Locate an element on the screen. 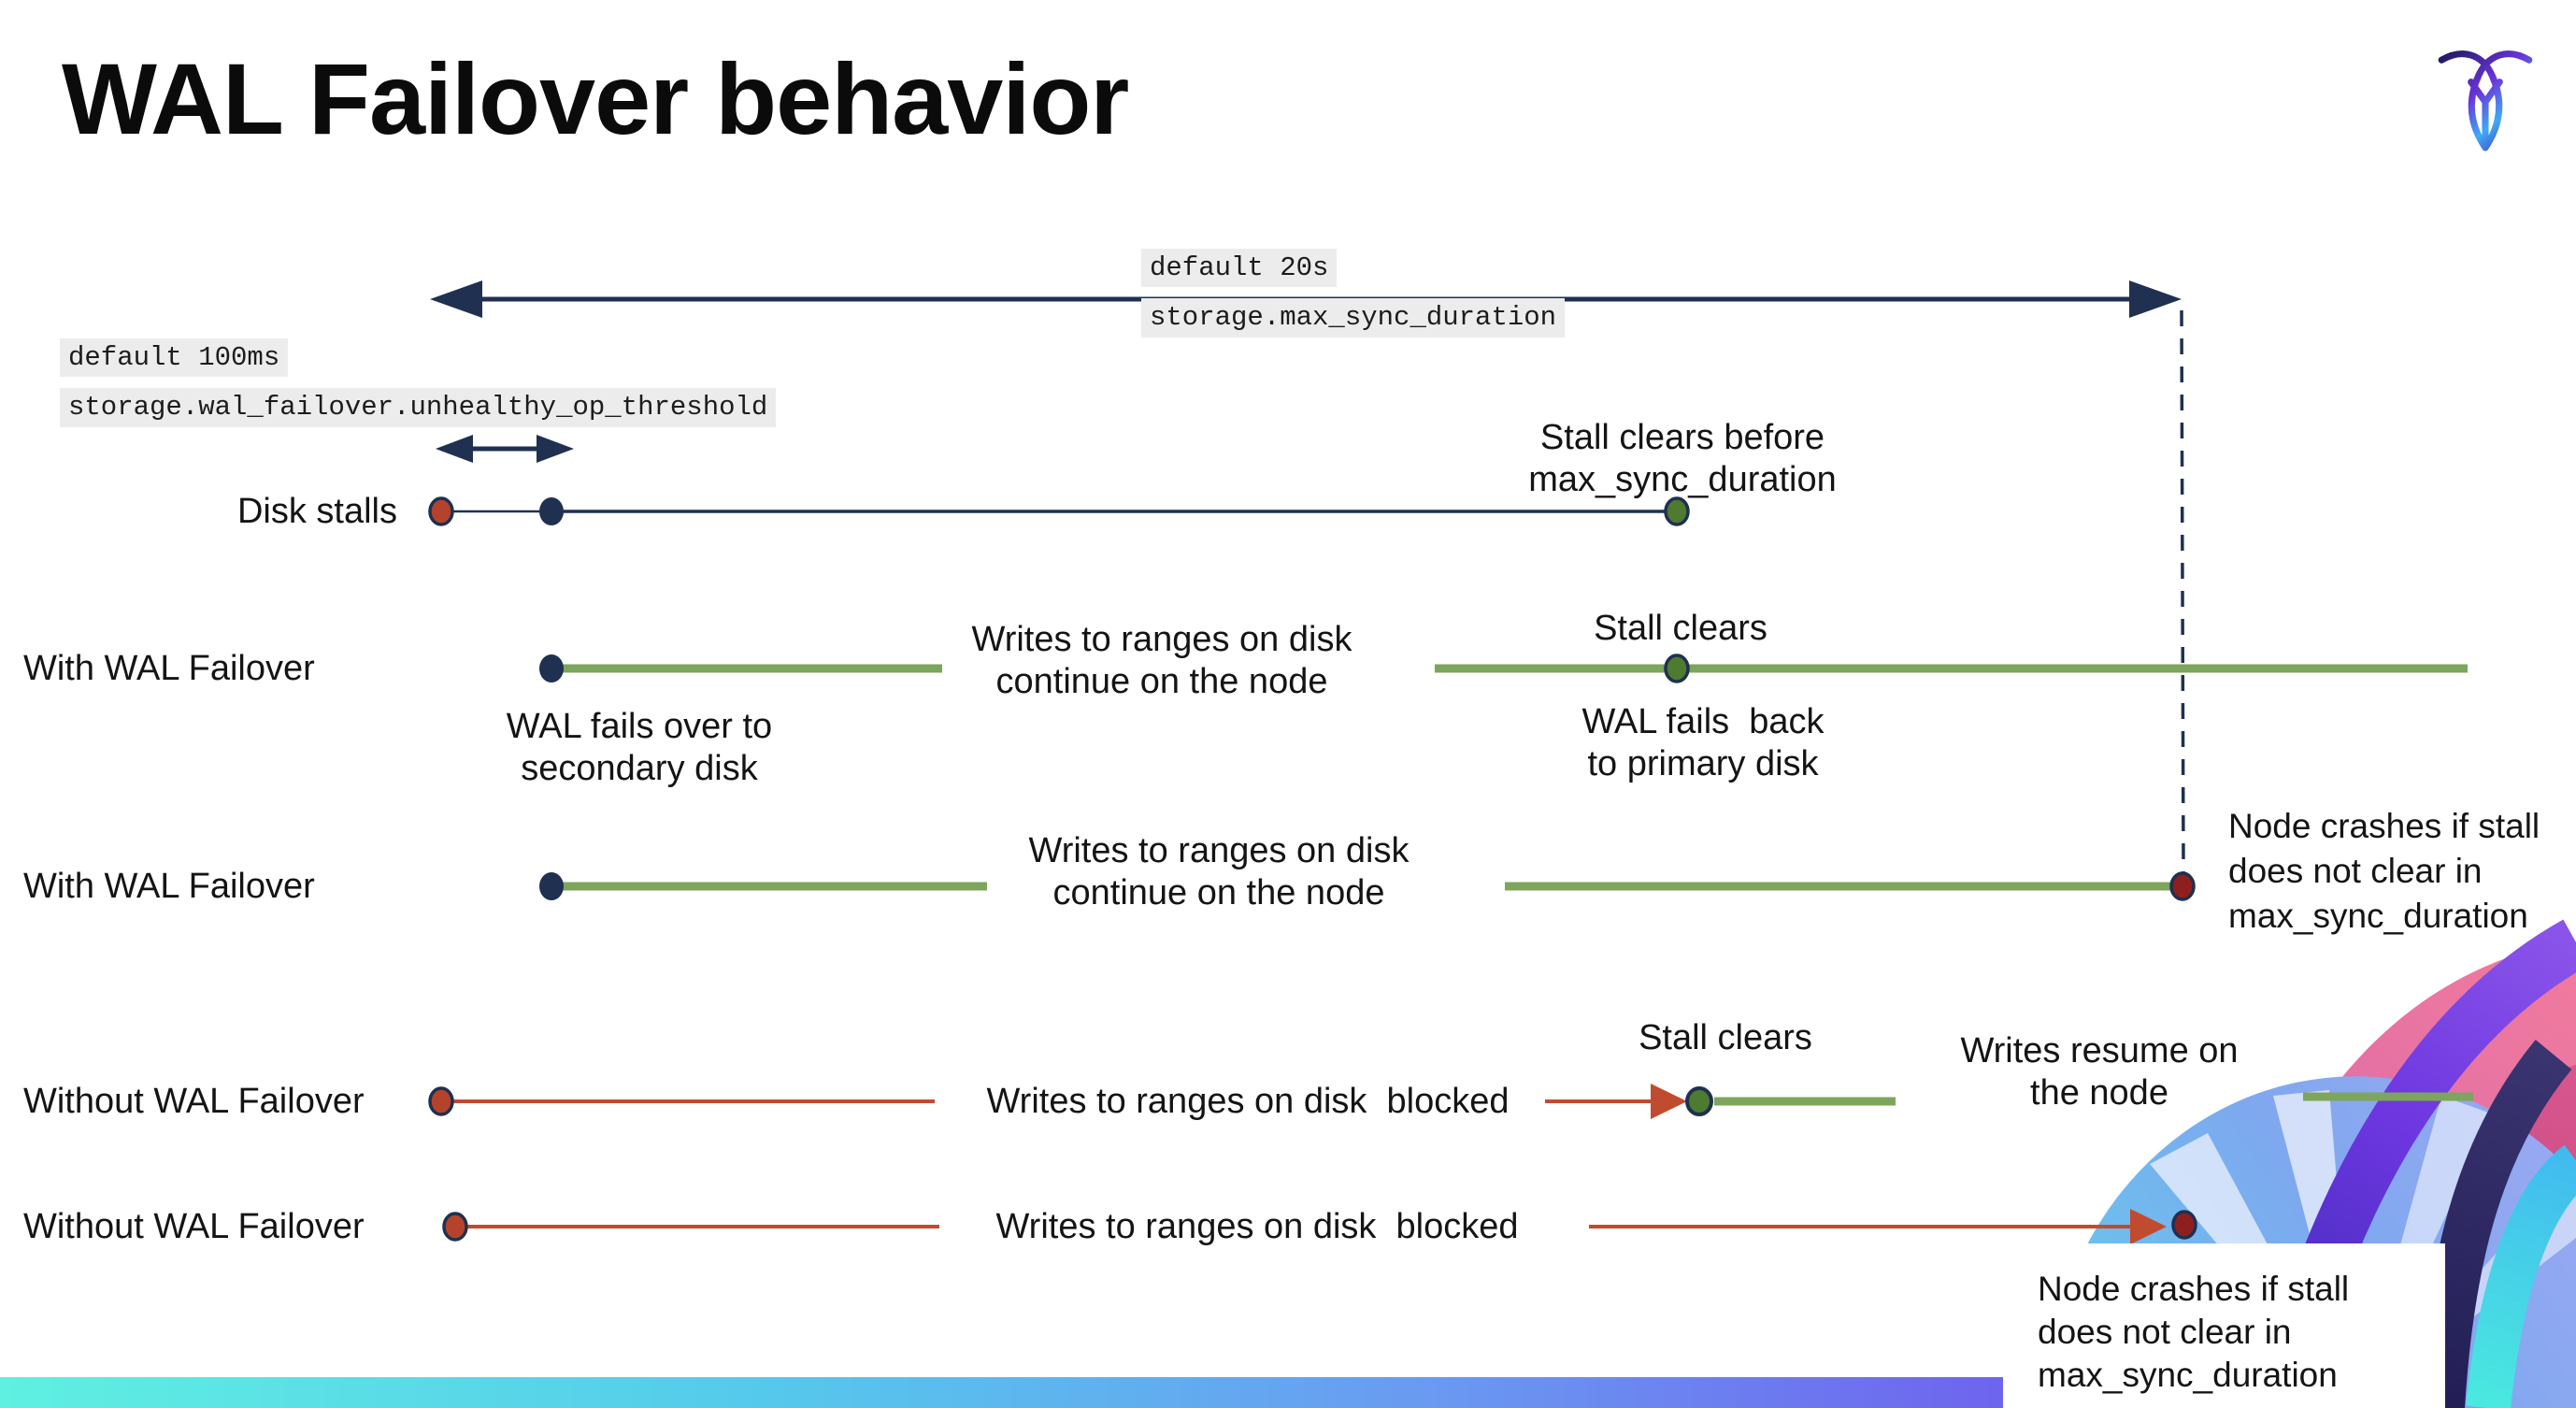  note-line: to primary disk is located at coordinates (1703, 763).